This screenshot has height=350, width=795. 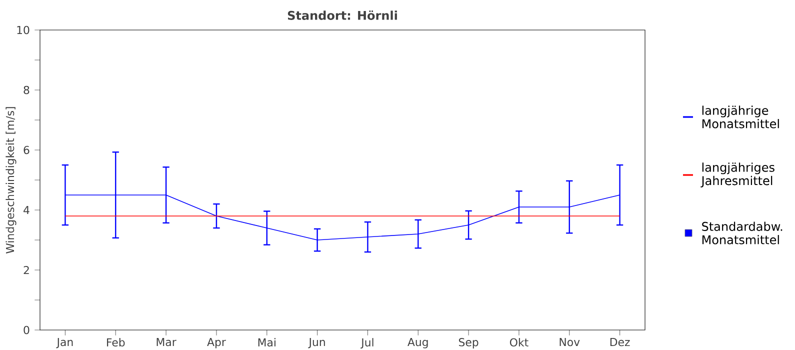 What do you see at coordinates (316, 343) in the screenshot?
I see `x-tick-label: Jun` at bounding box center [316, 343].